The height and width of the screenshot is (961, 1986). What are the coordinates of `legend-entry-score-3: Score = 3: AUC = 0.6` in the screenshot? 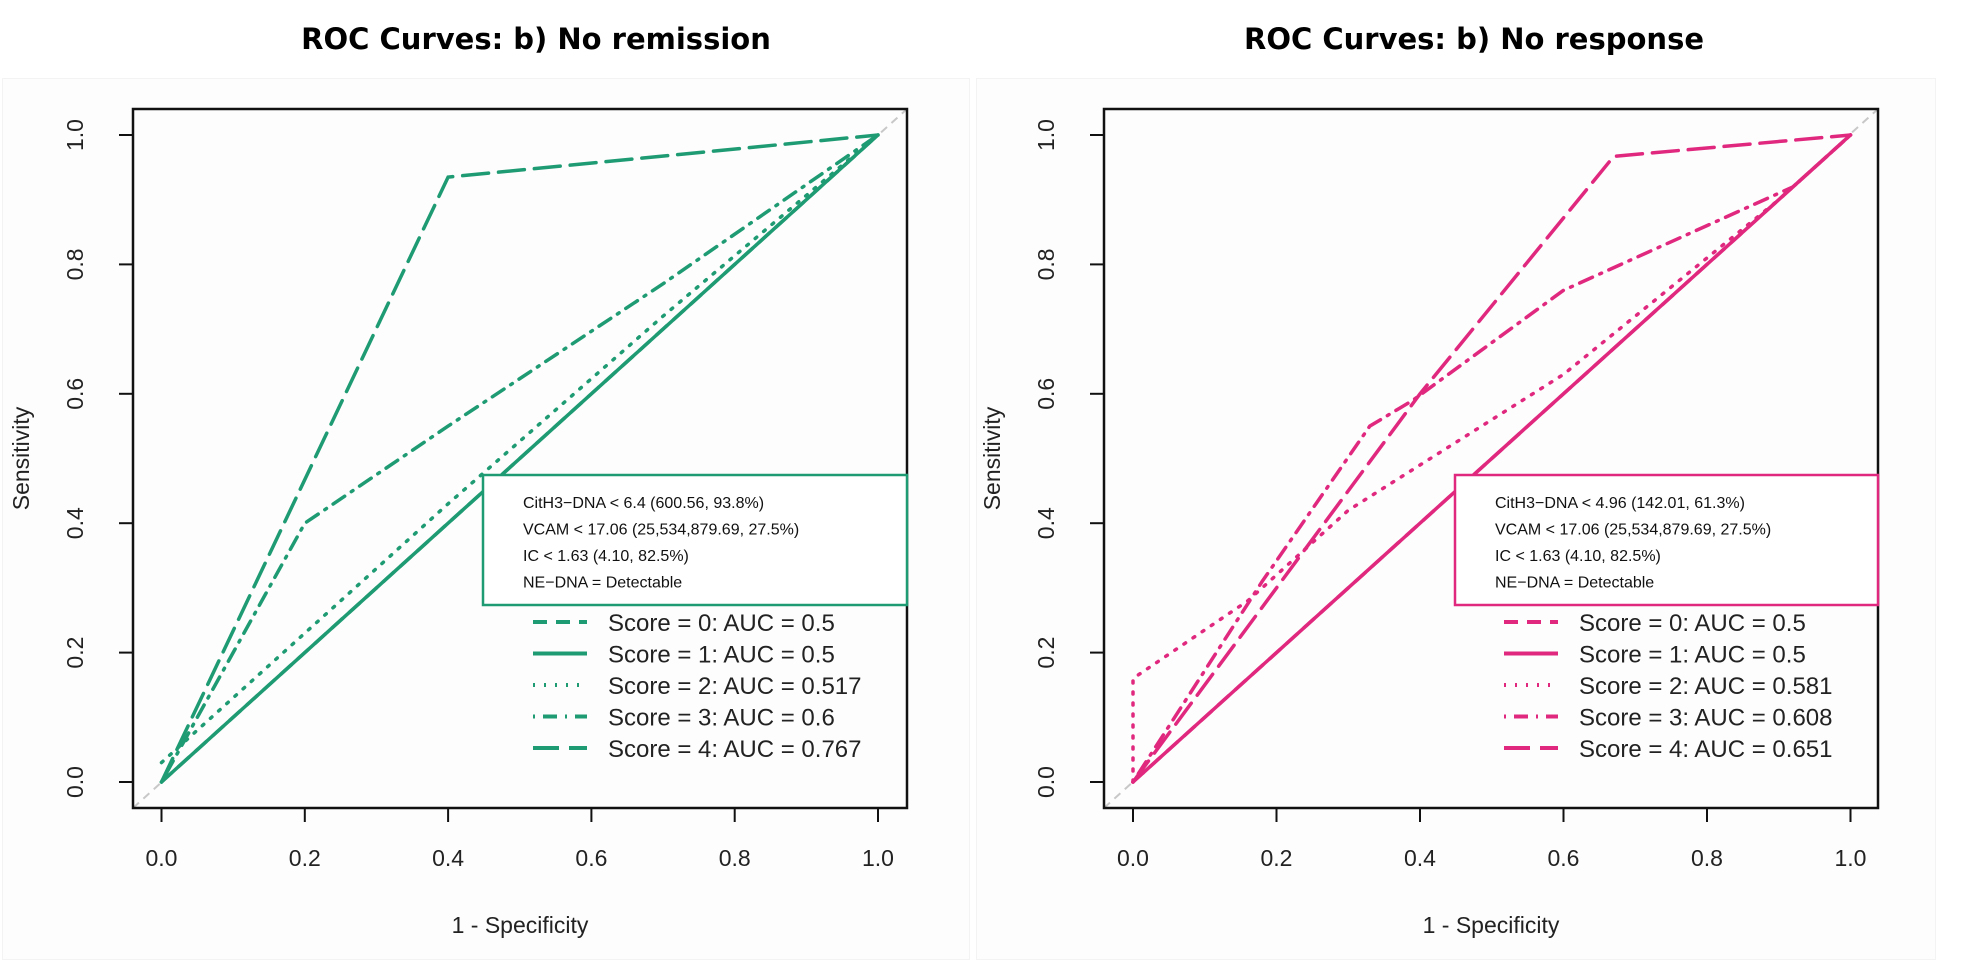 It's located at (721, 718).